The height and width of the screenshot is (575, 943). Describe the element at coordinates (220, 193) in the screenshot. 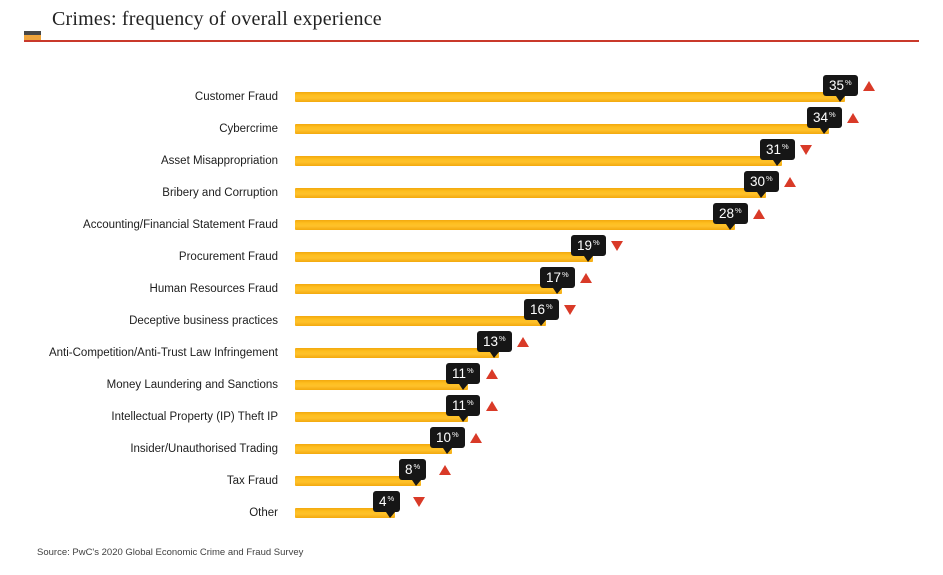

I see `category-label: Bribery and Corruption` at that location.